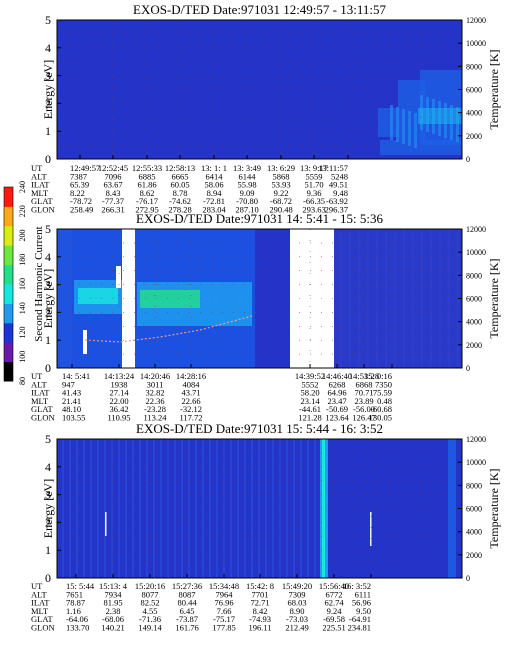  Describe the element at coordinates (340, 193) in the screenshot. I see `info-cell: 9.48` at that location.